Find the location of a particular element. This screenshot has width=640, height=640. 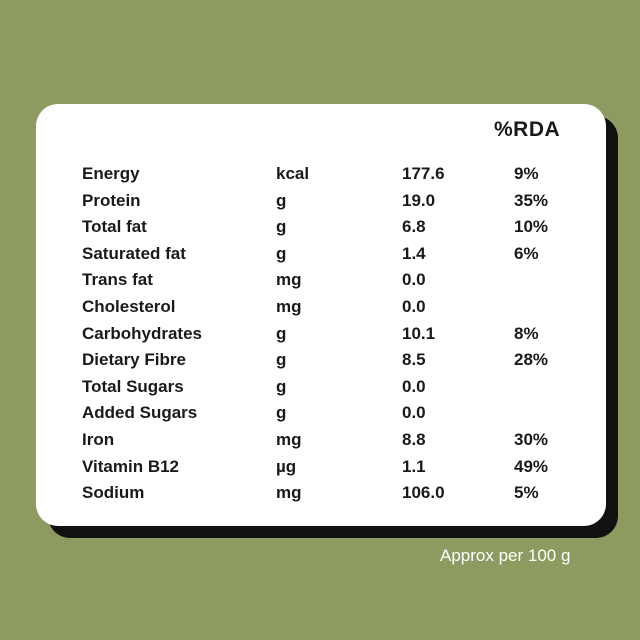

table-row: Trans fat mg 0.0 is located at coordinates (320, 283).